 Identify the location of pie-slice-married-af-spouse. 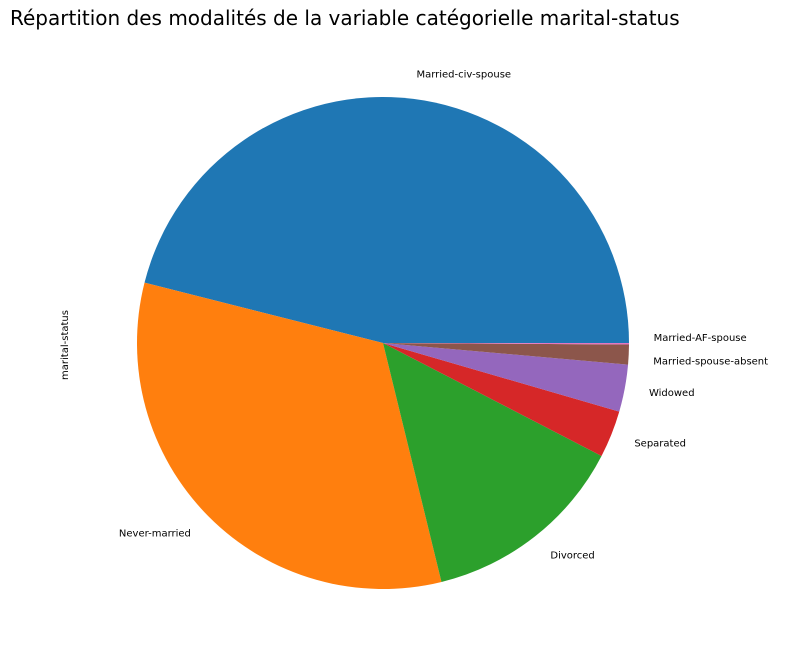
(506, 344).